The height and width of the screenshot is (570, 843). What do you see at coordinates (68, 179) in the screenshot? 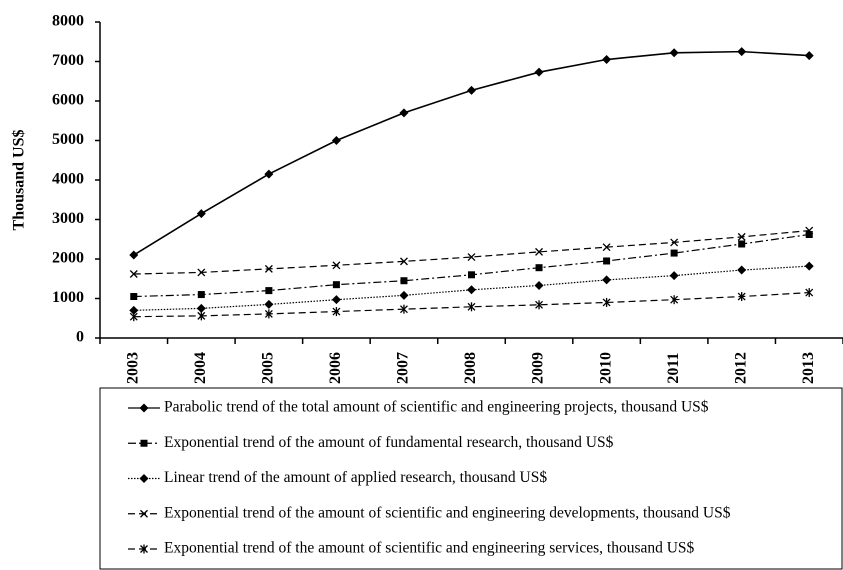
I see `y-tick-label: 4000` at bounding box center [68, 179].